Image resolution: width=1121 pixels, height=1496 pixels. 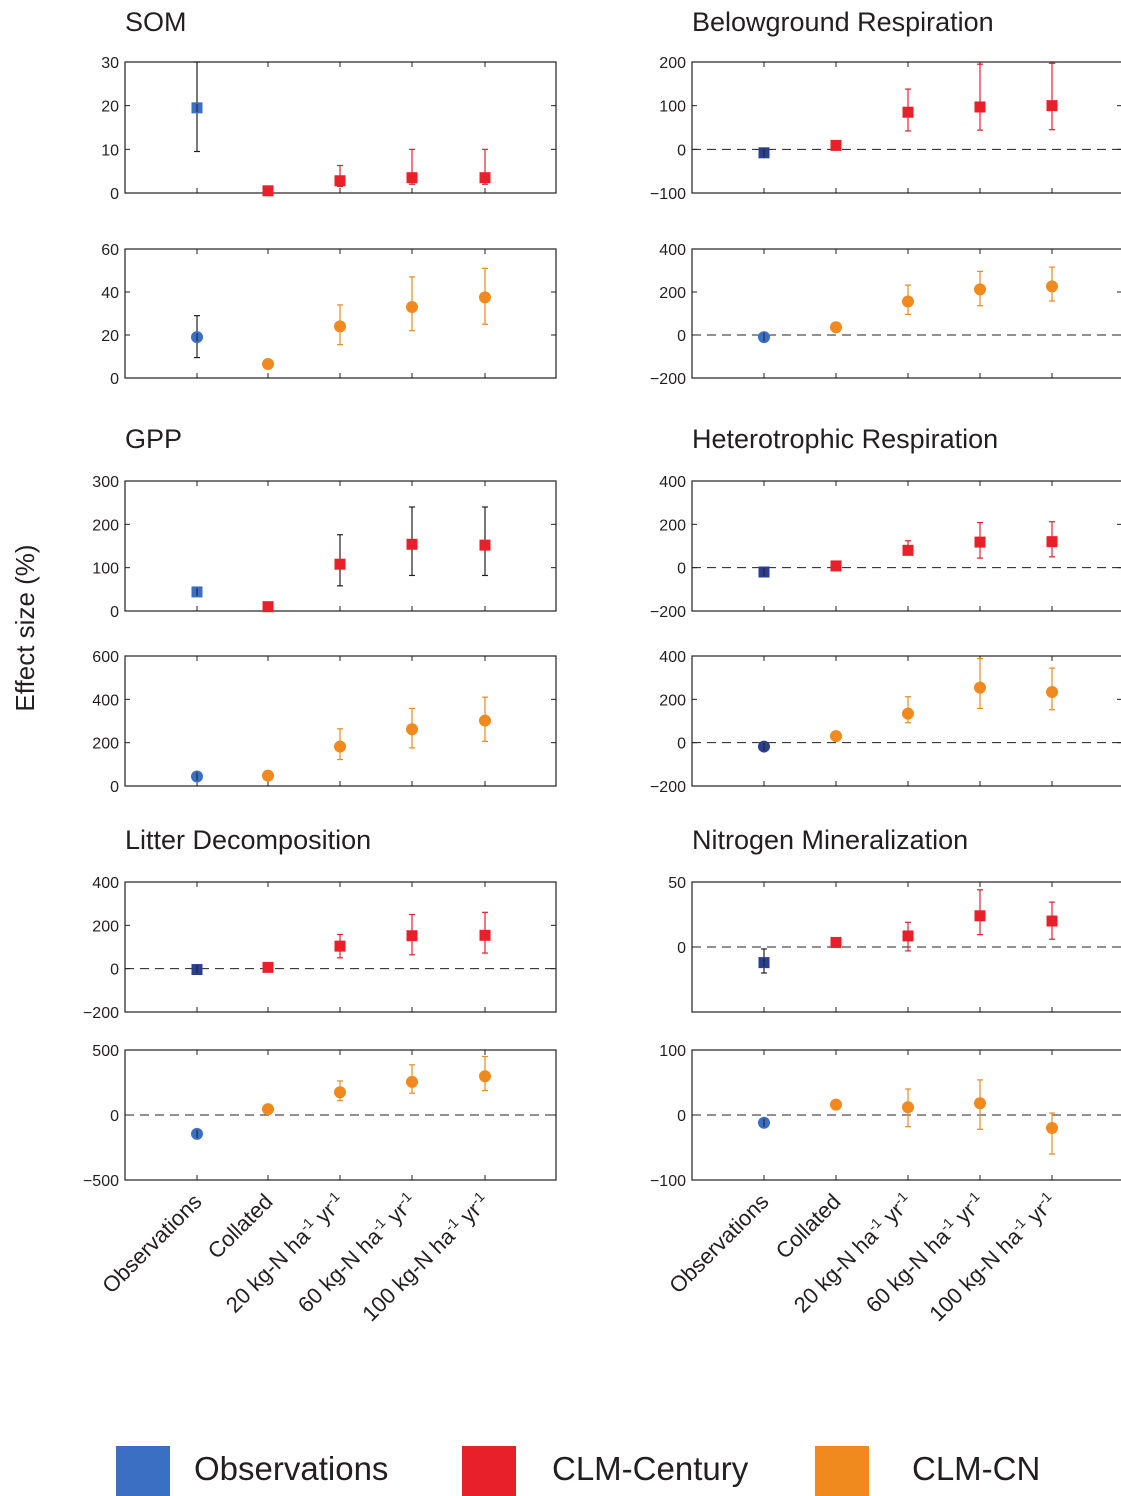 What do you see at coordinates (285, 1253) in the screenshot?
I see `x-tick-label-0-2: 20 kg-N ha-1 yr-1` at bounding box center [285, 1253].